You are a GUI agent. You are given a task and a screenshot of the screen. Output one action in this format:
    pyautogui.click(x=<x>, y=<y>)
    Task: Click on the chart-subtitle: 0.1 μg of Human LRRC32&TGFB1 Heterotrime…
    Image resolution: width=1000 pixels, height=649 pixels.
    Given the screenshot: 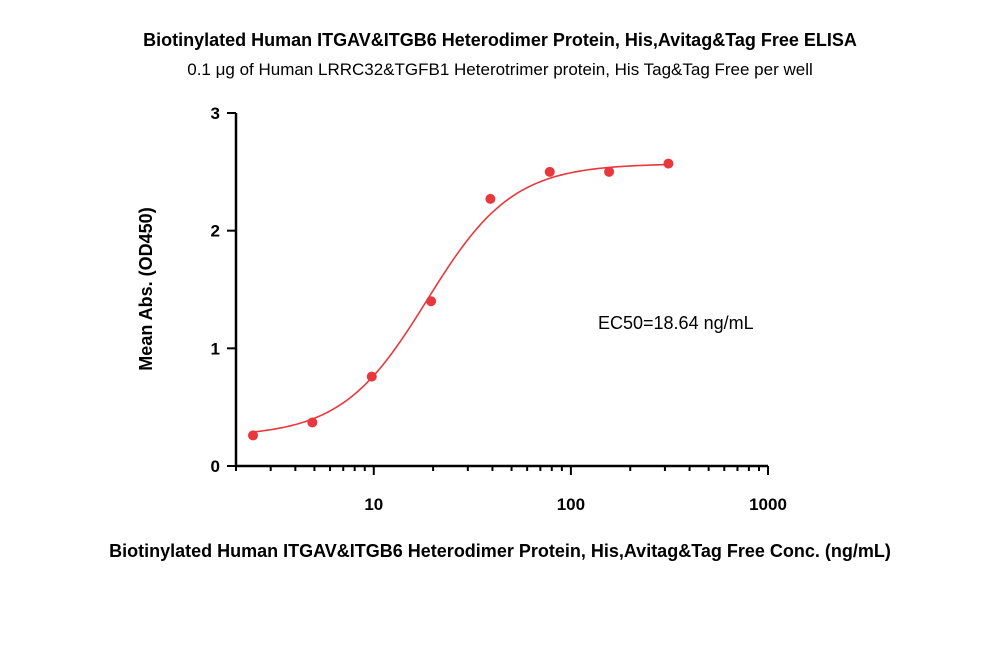 What is the action you would take?
    pyautogui.click(x=500, y=69)
    